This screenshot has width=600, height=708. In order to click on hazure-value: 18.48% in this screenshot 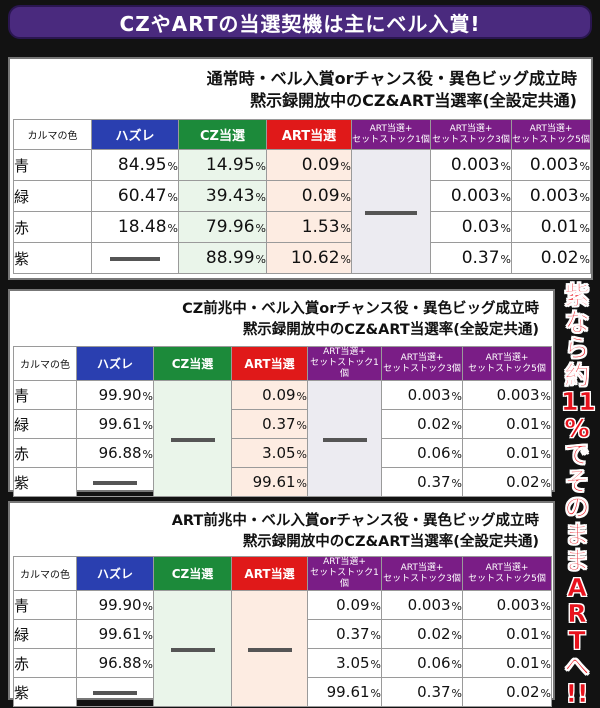, I will do `click(135, 227)`.